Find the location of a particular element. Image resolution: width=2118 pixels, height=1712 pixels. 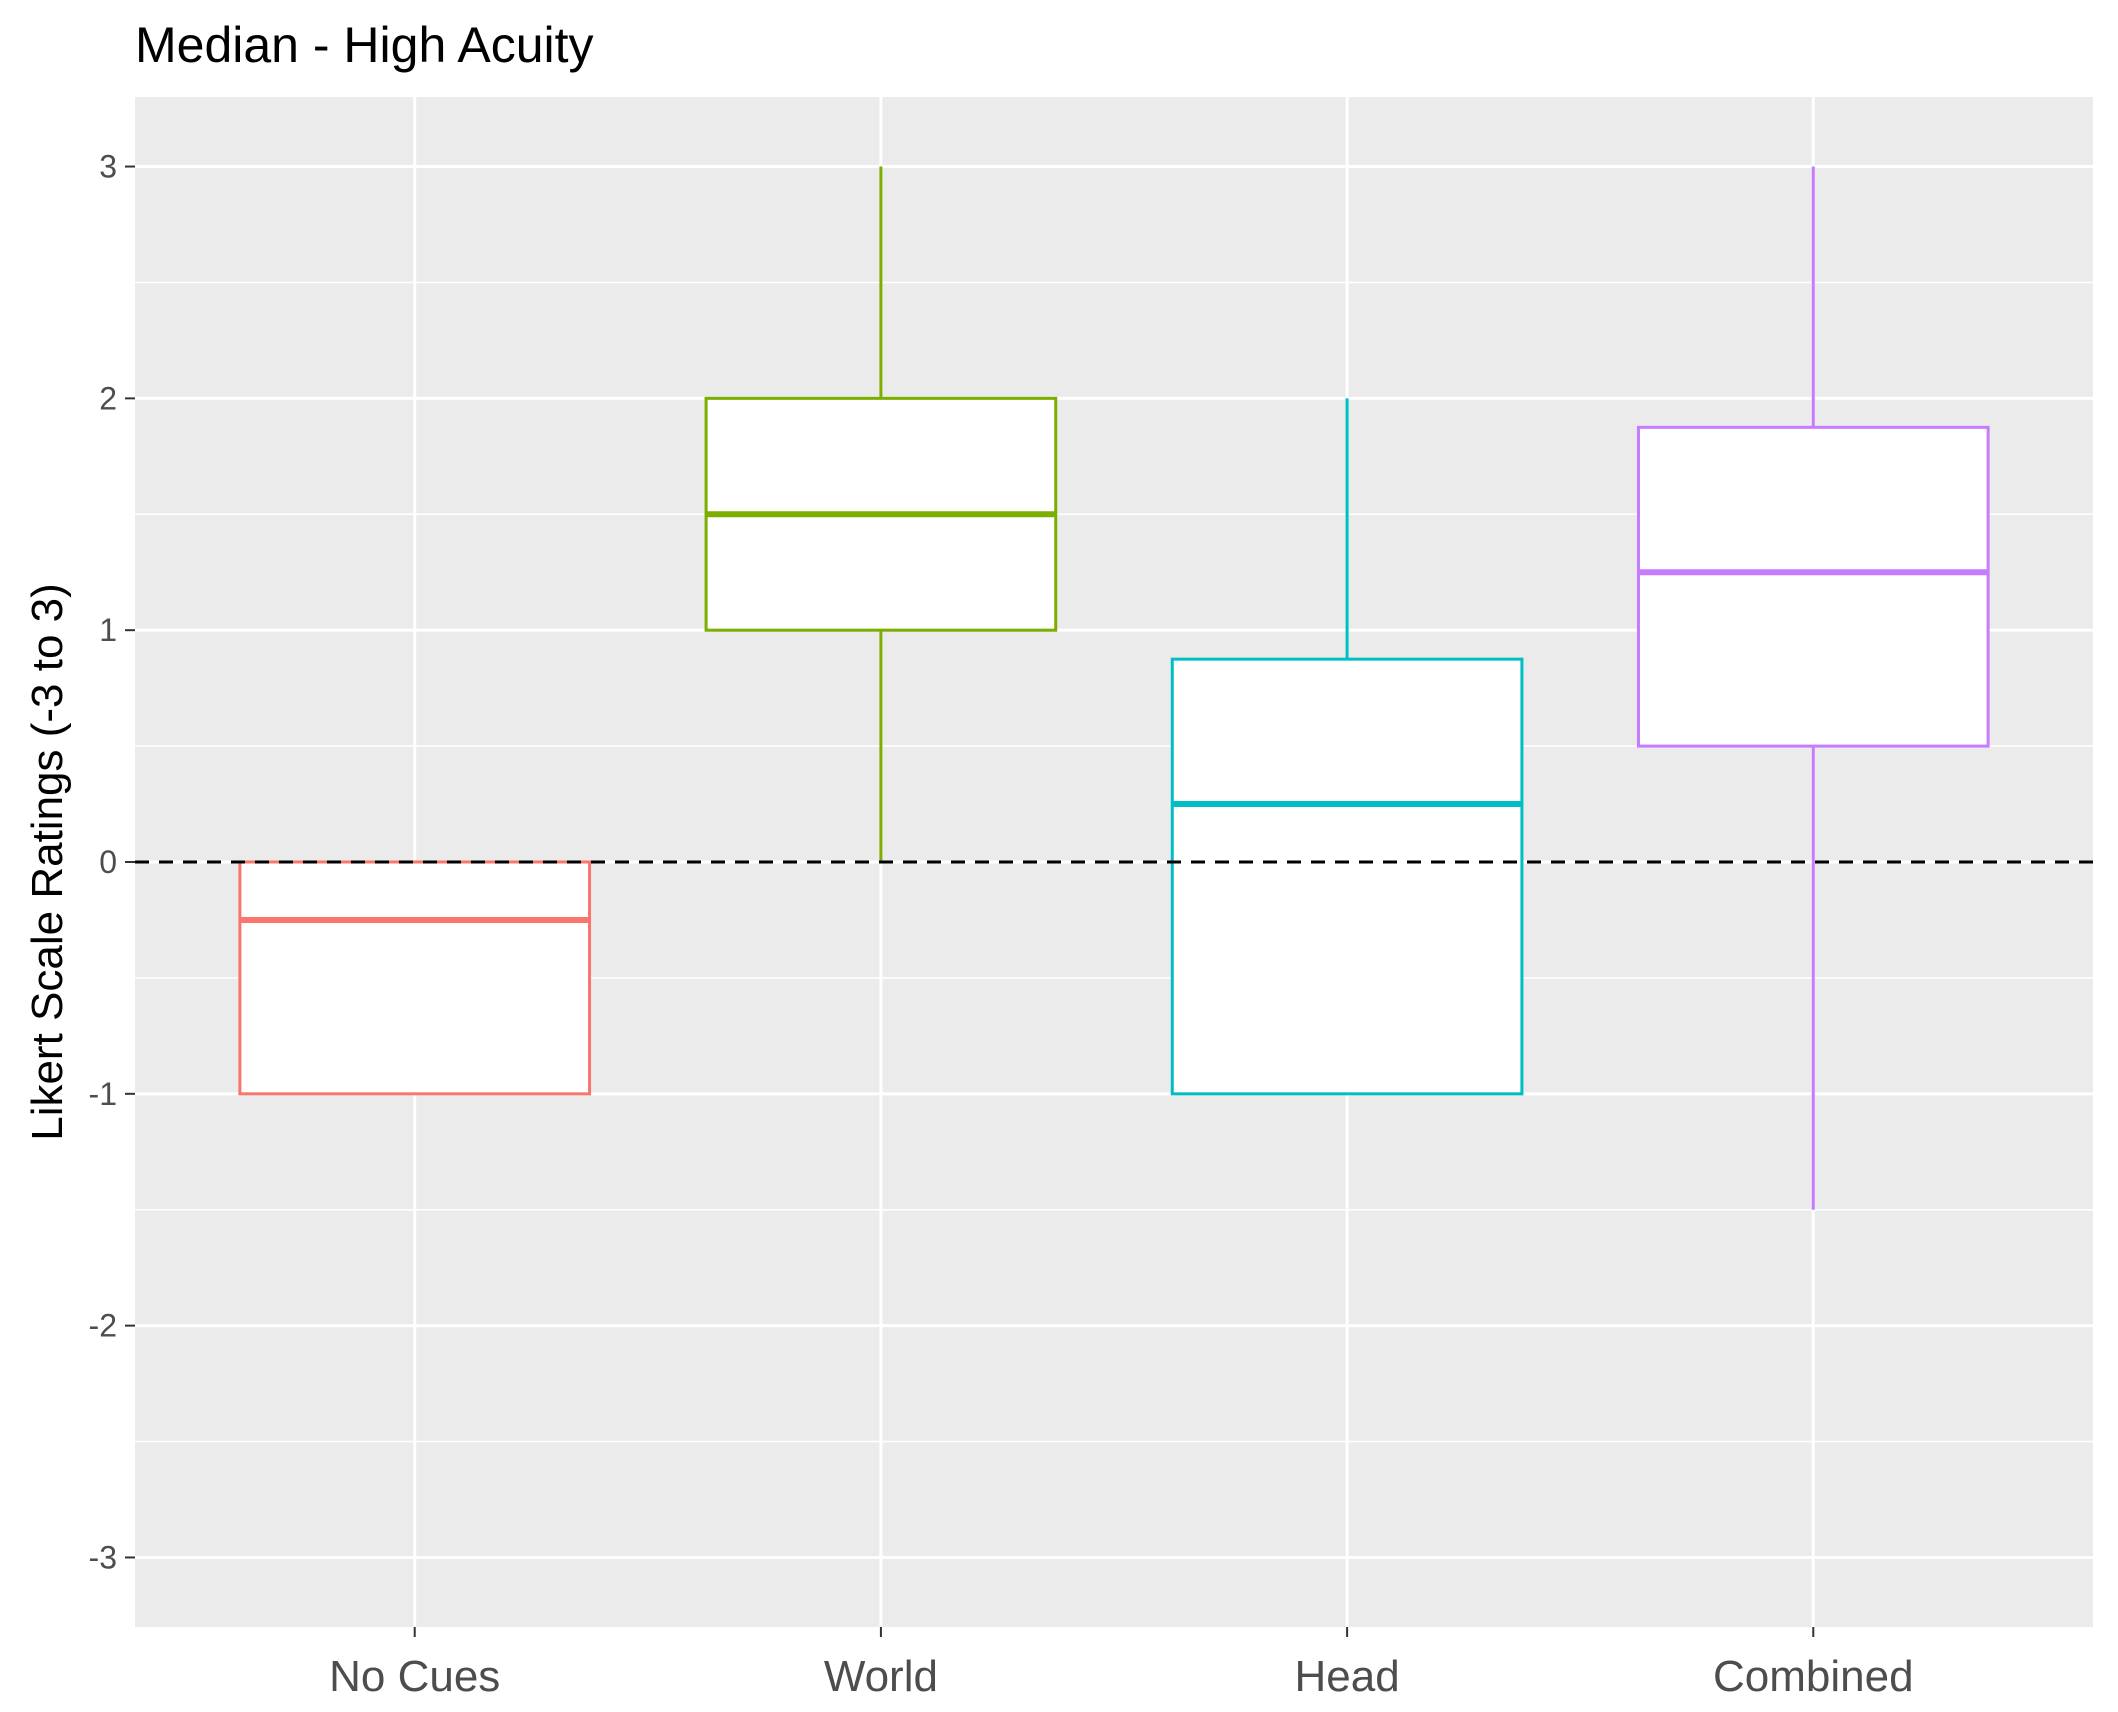

y-tick-label: -2 is located at coordinates (103, 1326).